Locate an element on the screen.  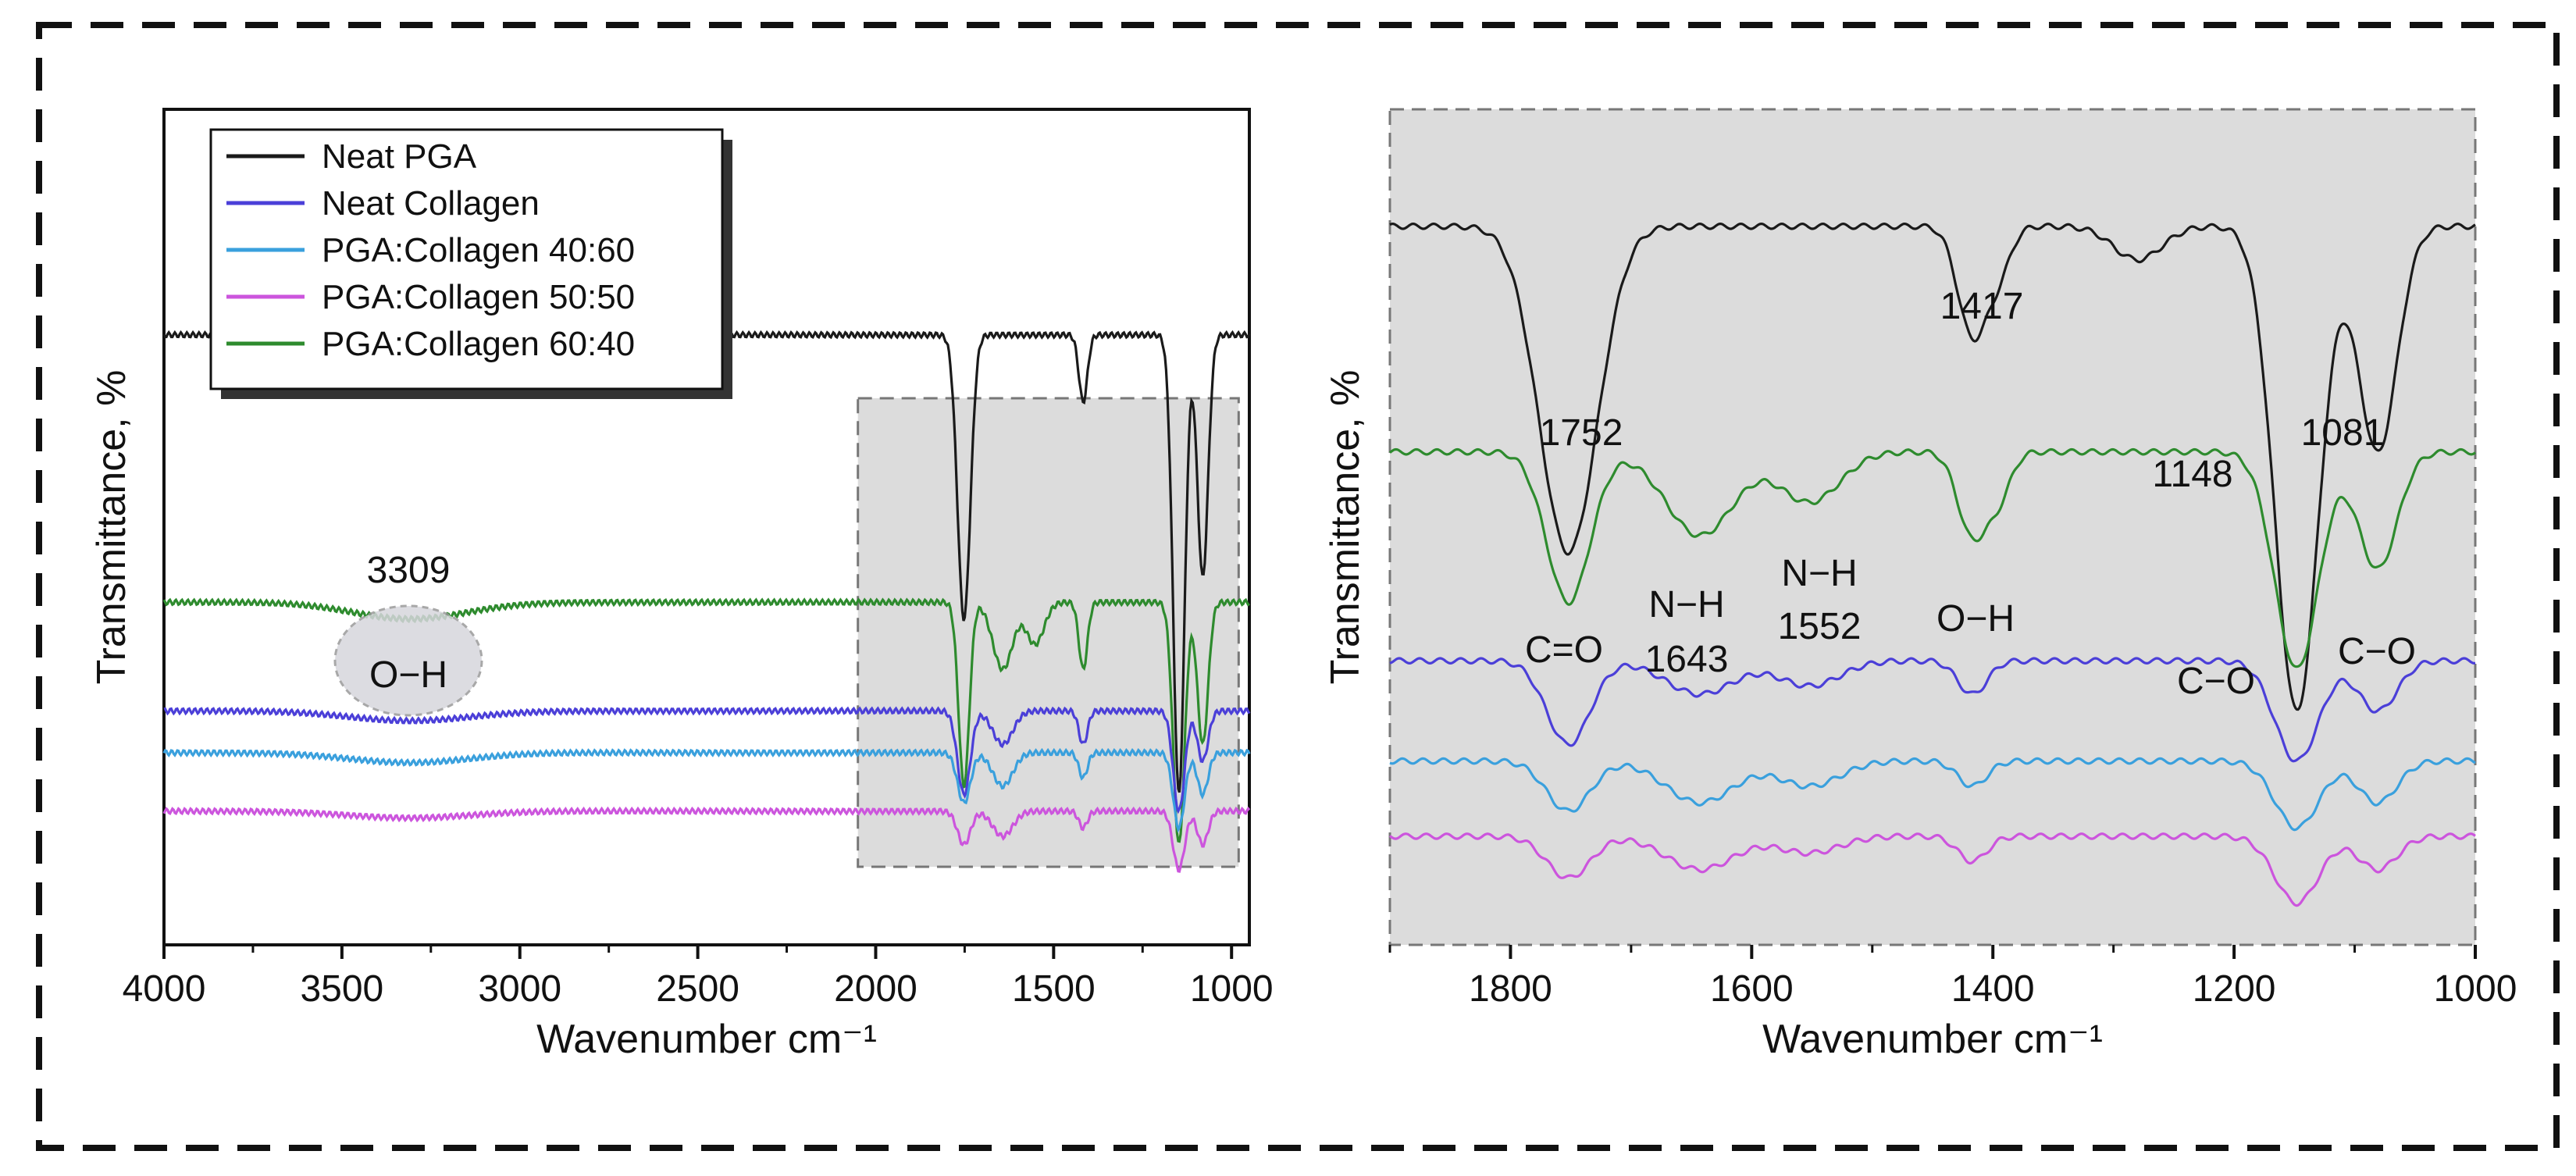
legend-label: Neat Collagen is located at coordinates (431, 203).